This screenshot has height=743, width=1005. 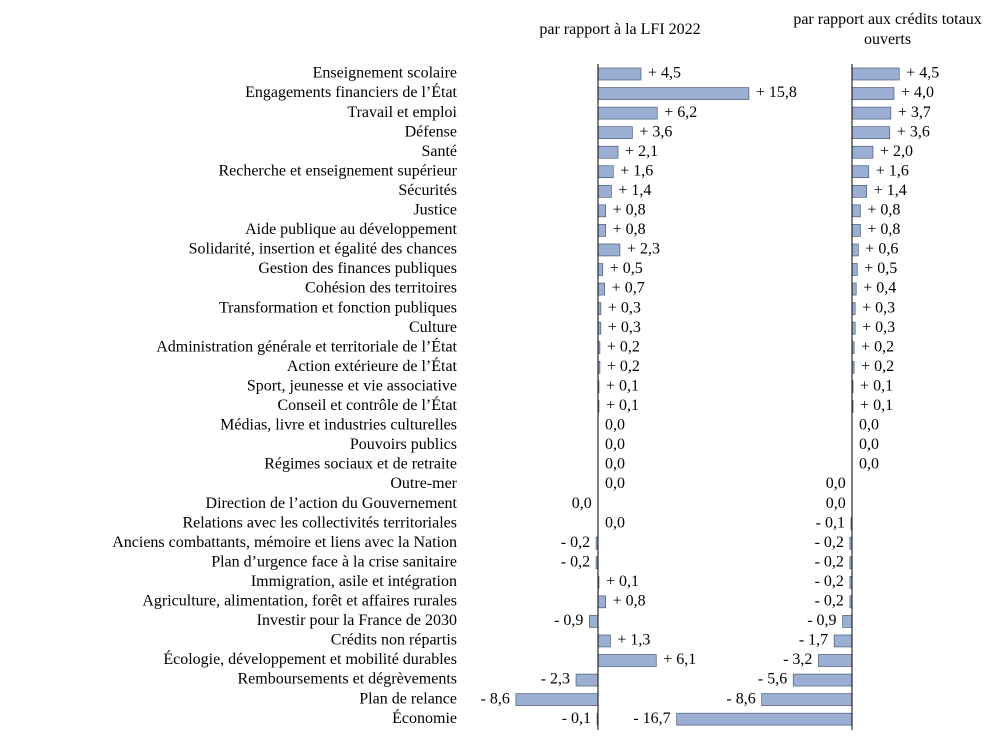 I want to click on value-label: + 0,4, so click(x=879, y=288).